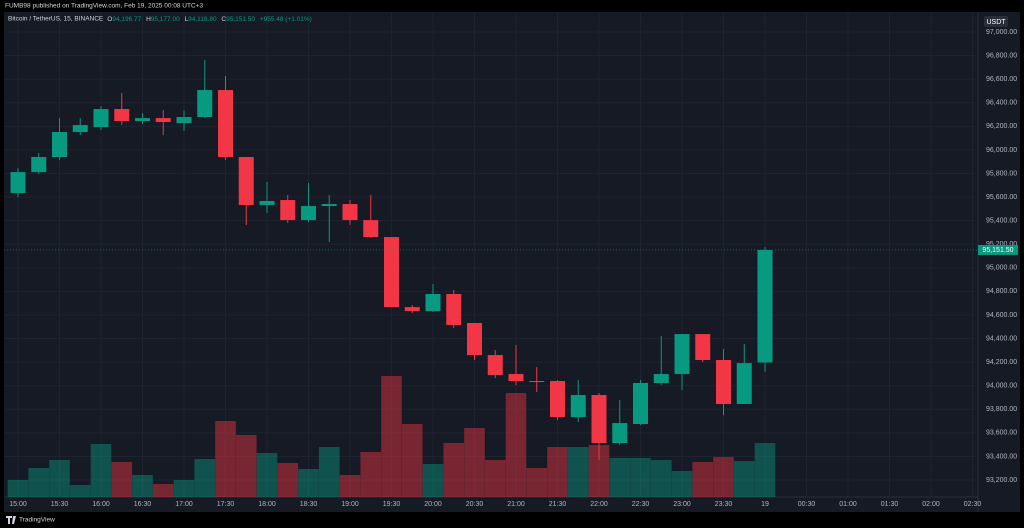  I want to click on y-tick-label: 94,000.00, so click(1001, 386).